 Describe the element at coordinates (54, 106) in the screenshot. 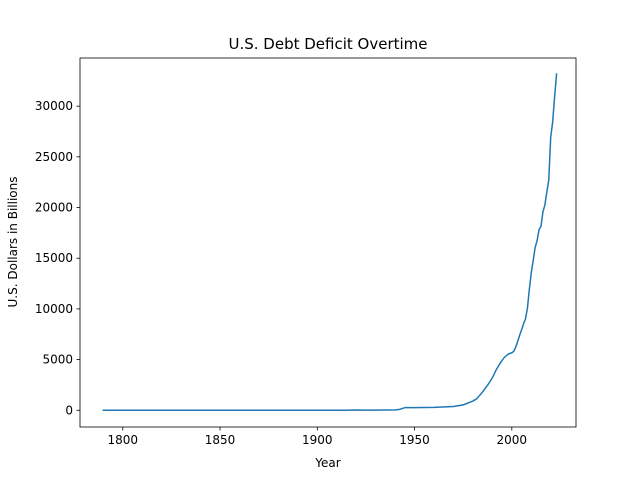

I see `y-tick-label: 30000` at that location.